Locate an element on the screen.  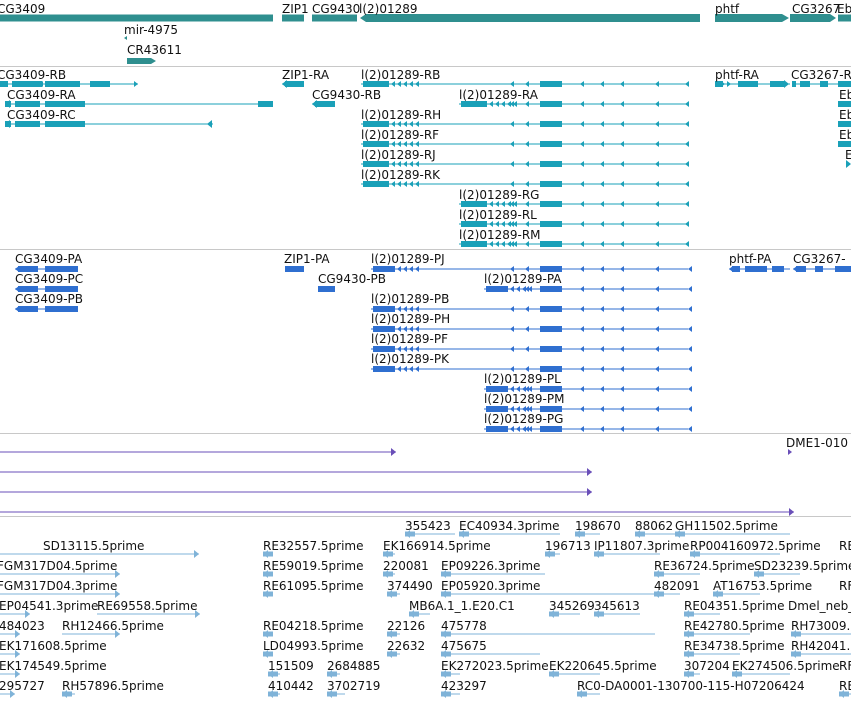
est-label: RE is located at coordinates (845, 686).